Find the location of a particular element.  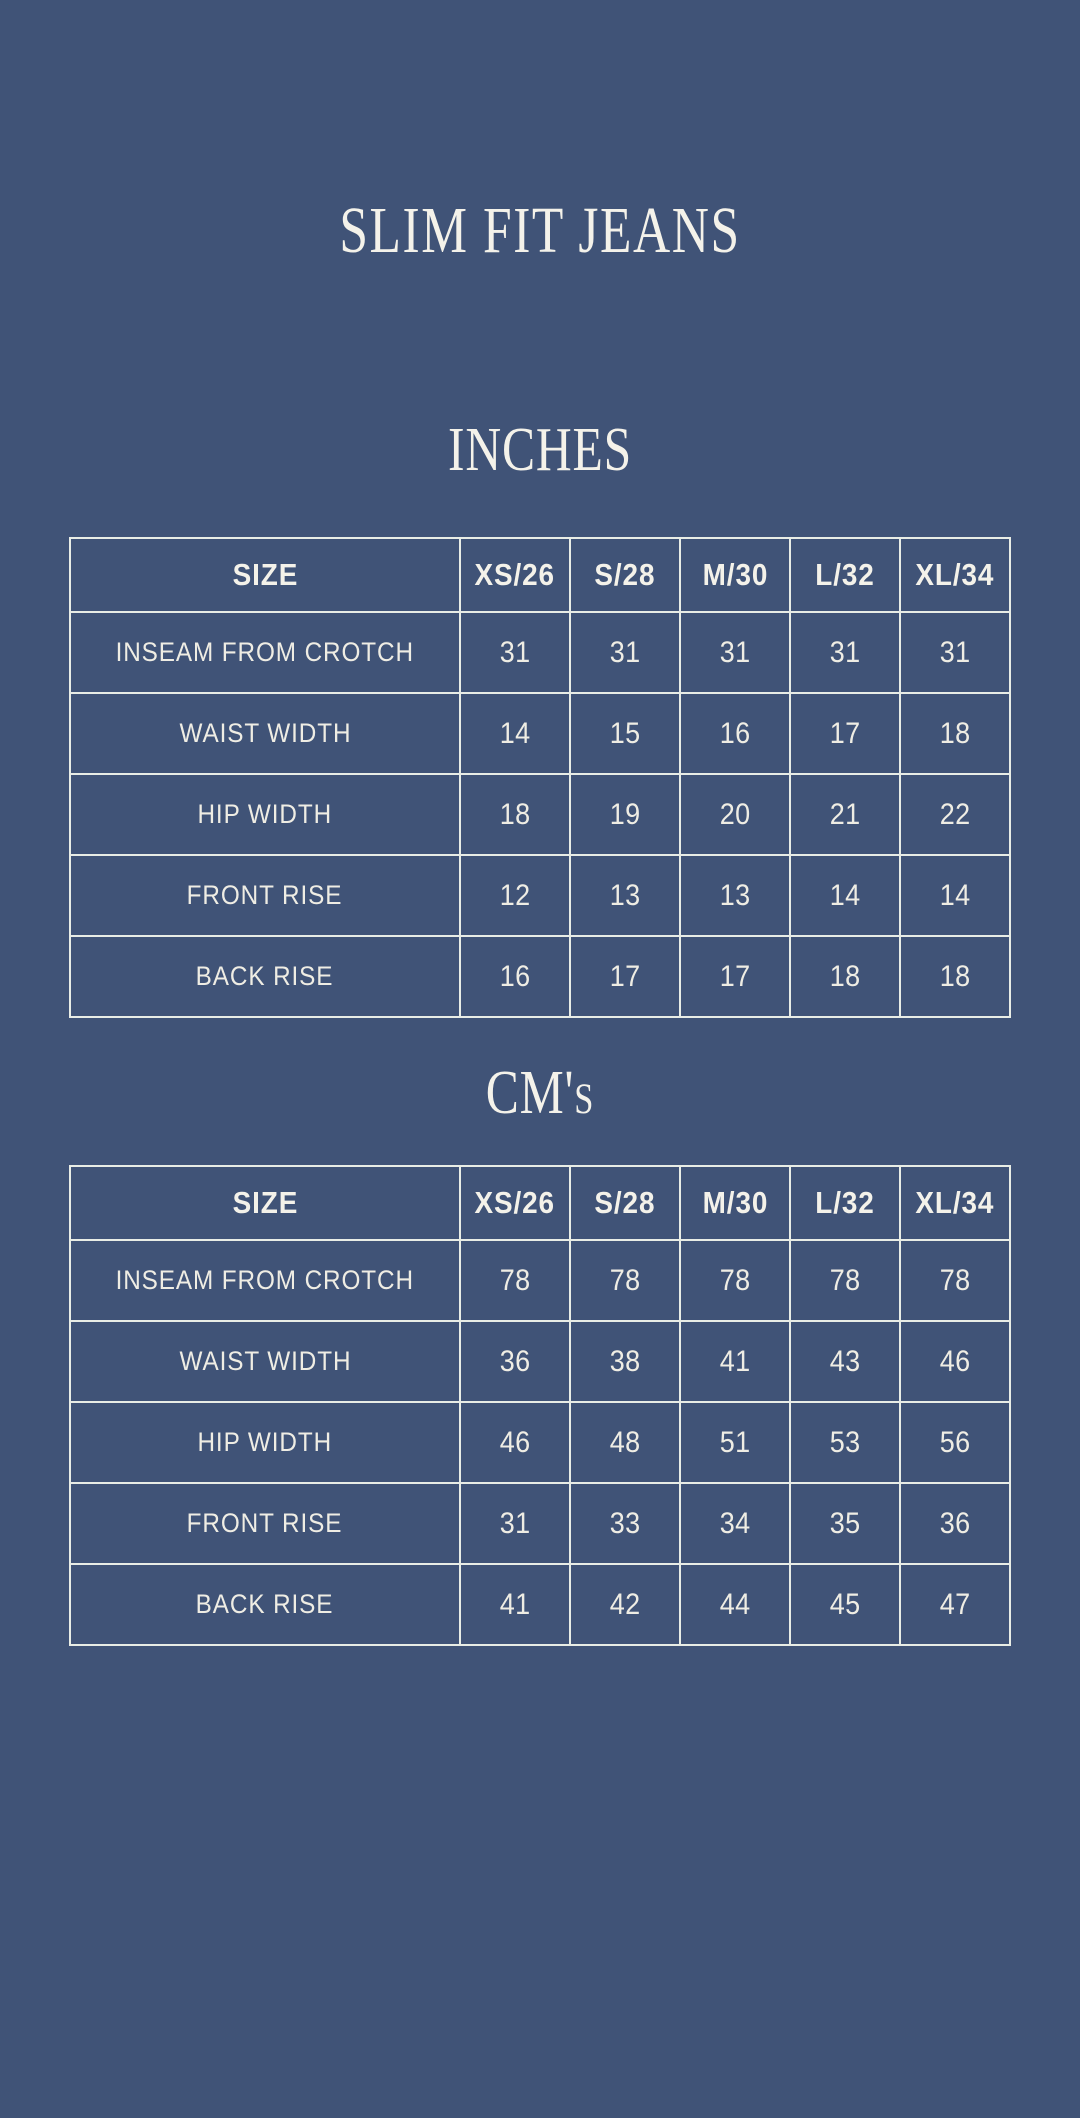

size-option-header: M/30 is located at coordinates (735, 575).